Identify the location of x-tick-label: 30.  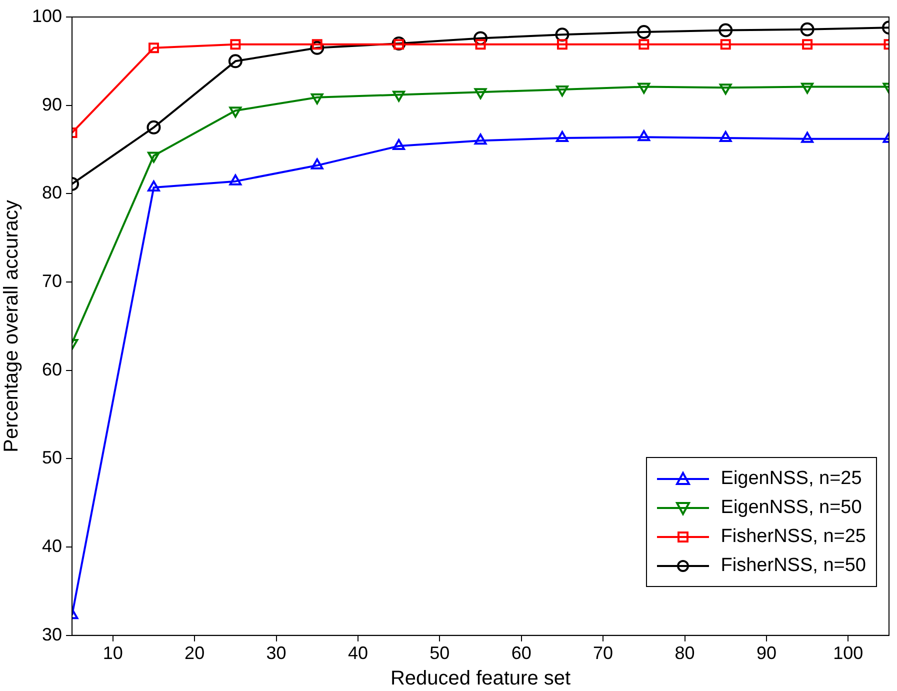
(276, 653).